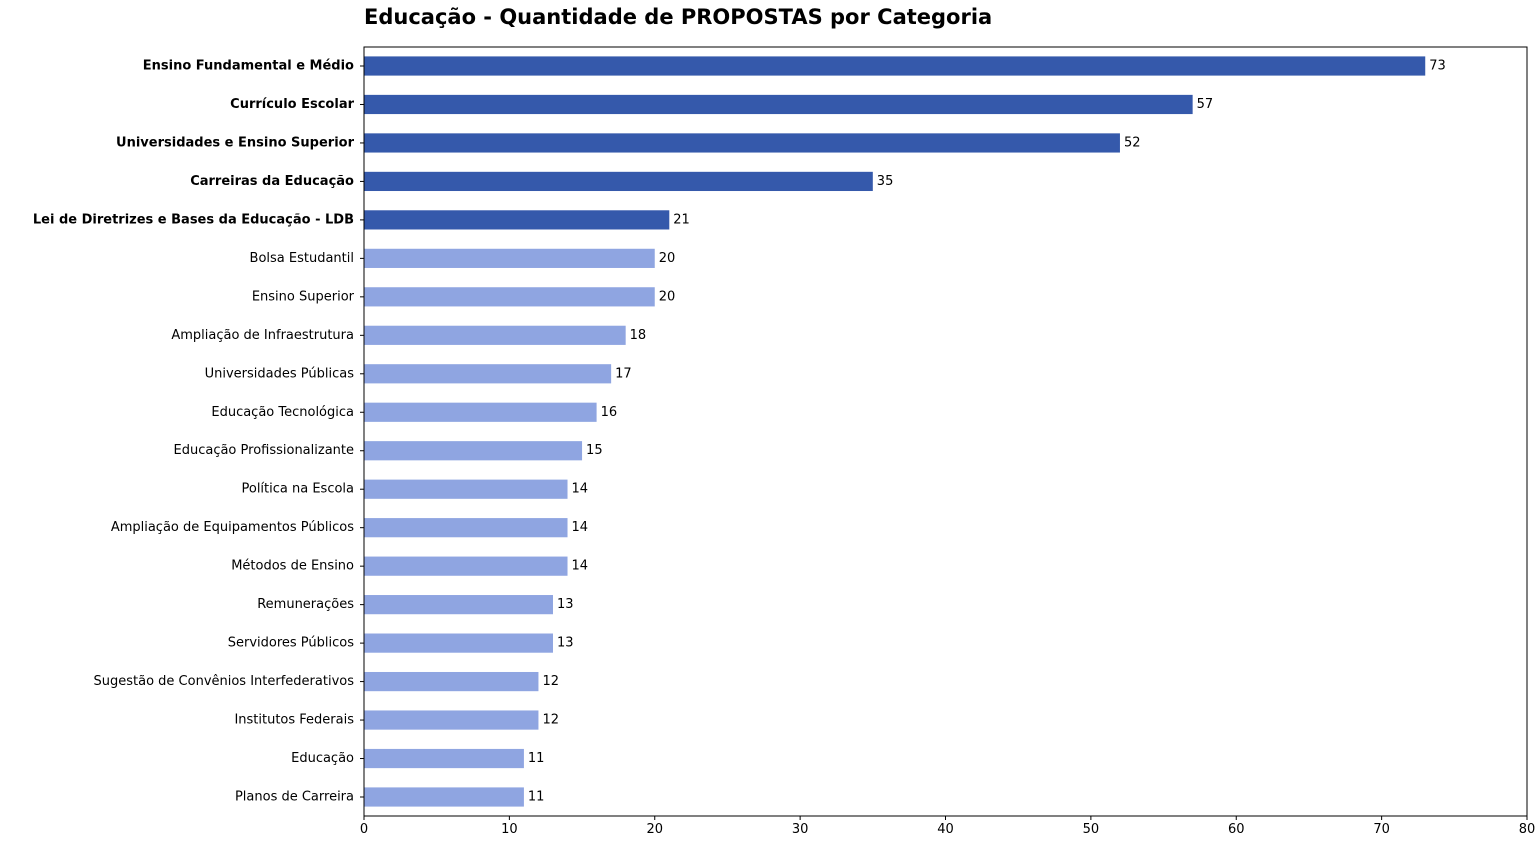 The image size is (1540, 850). I want to click on category-label: Sugestão de Convênios Interfederativos, so click(224, 681).